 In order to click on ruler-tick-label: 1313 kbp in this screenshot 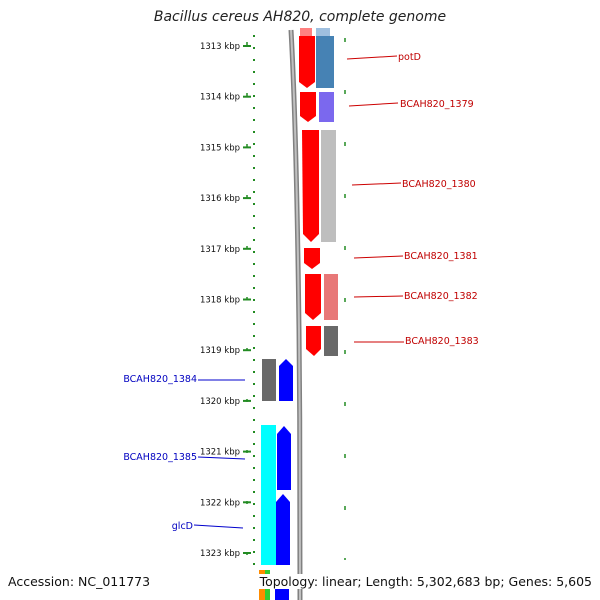, I will do `click(220, 47)`.